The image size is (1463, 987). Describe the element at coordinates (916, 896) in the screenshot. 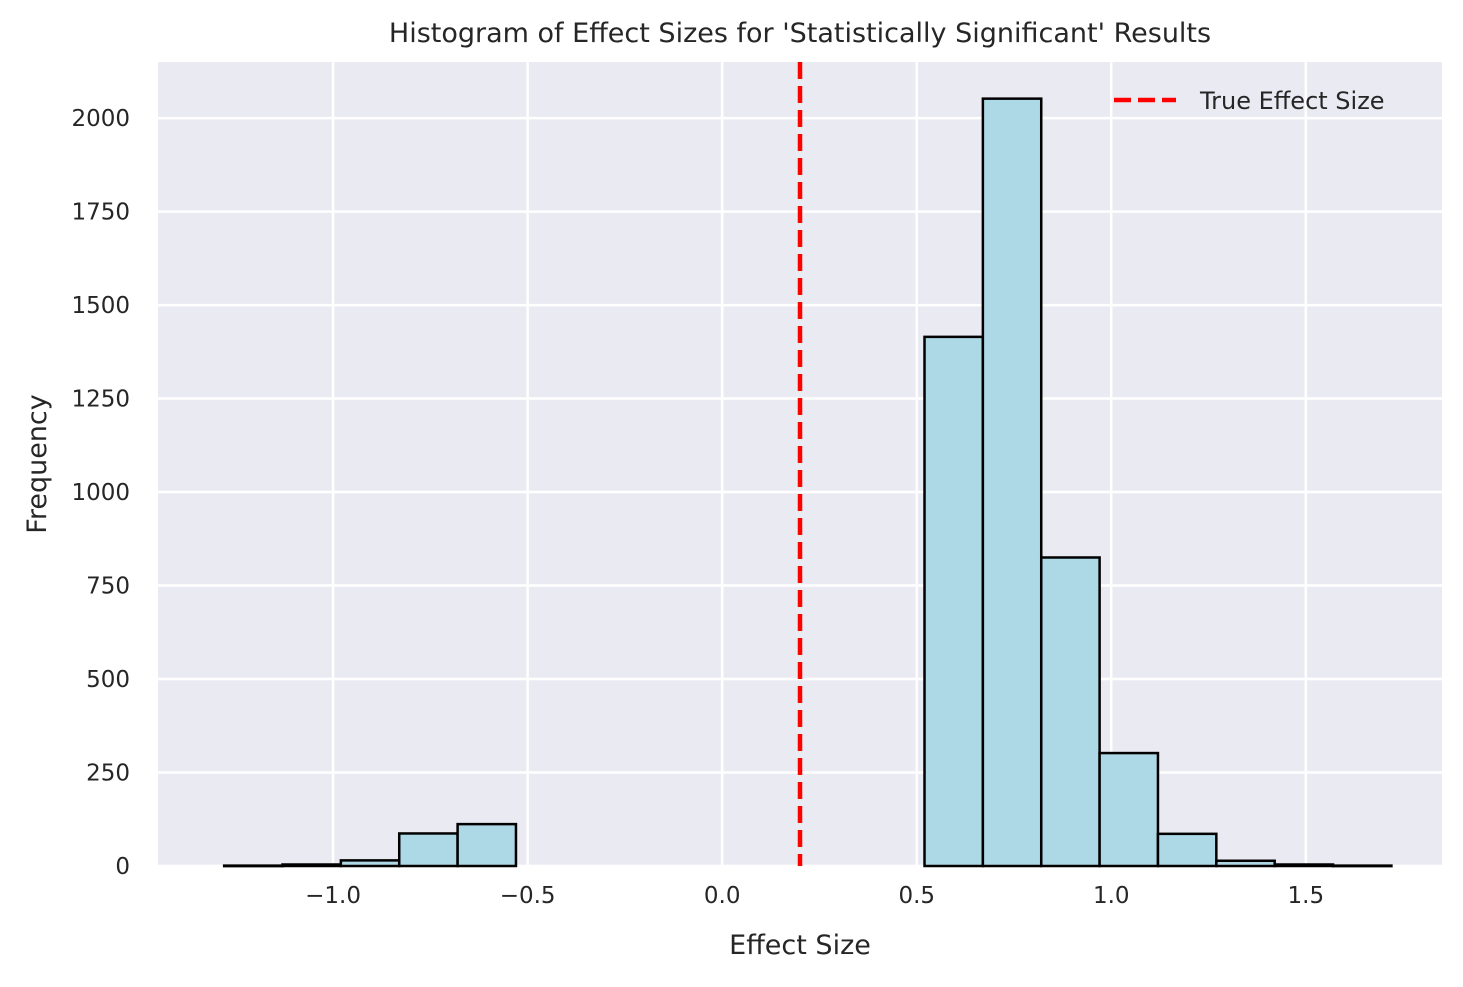

I see `x-tick-label: 0.5` at that location.